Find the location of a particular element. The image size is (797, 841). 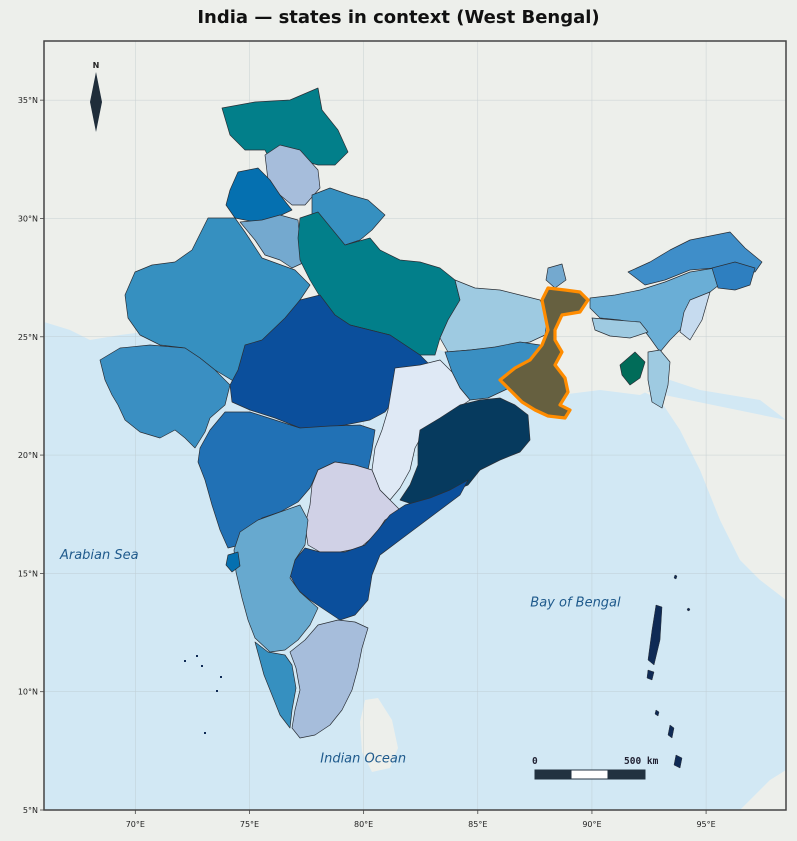

scale-bar-end-label: 500 km is located at coordinates (641, 761).